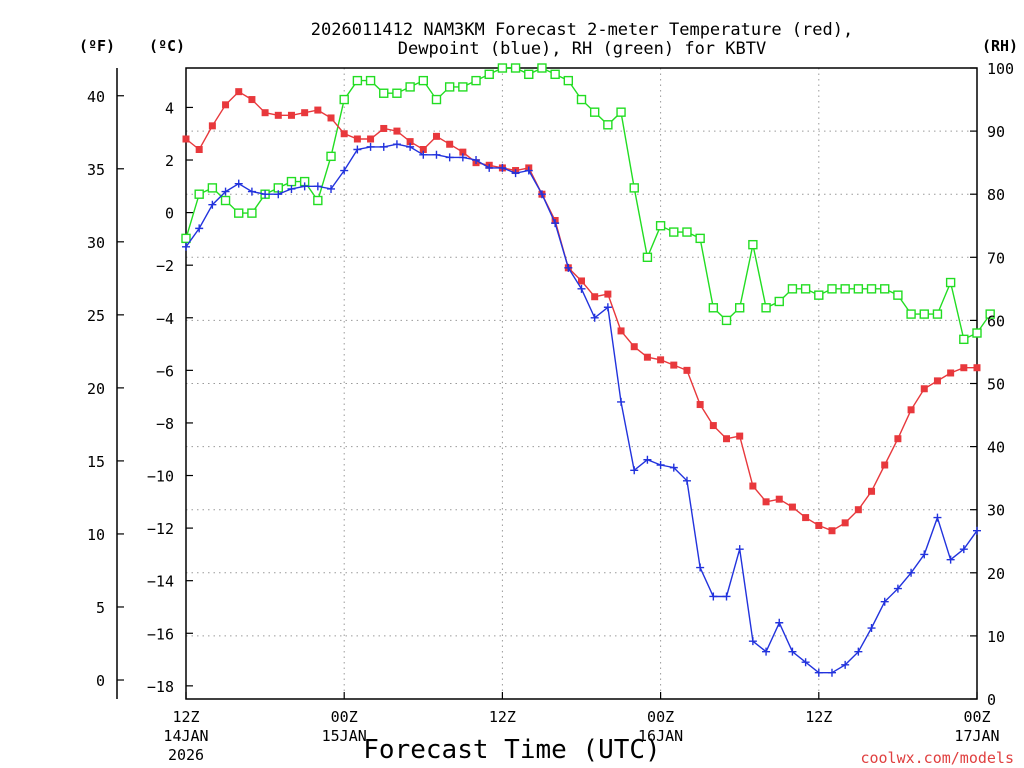 Image resolution: width=1024 pixels, height=768 pixels. I want to click on fahrenheit-axis-unit: (ºF), so click(97, 46).